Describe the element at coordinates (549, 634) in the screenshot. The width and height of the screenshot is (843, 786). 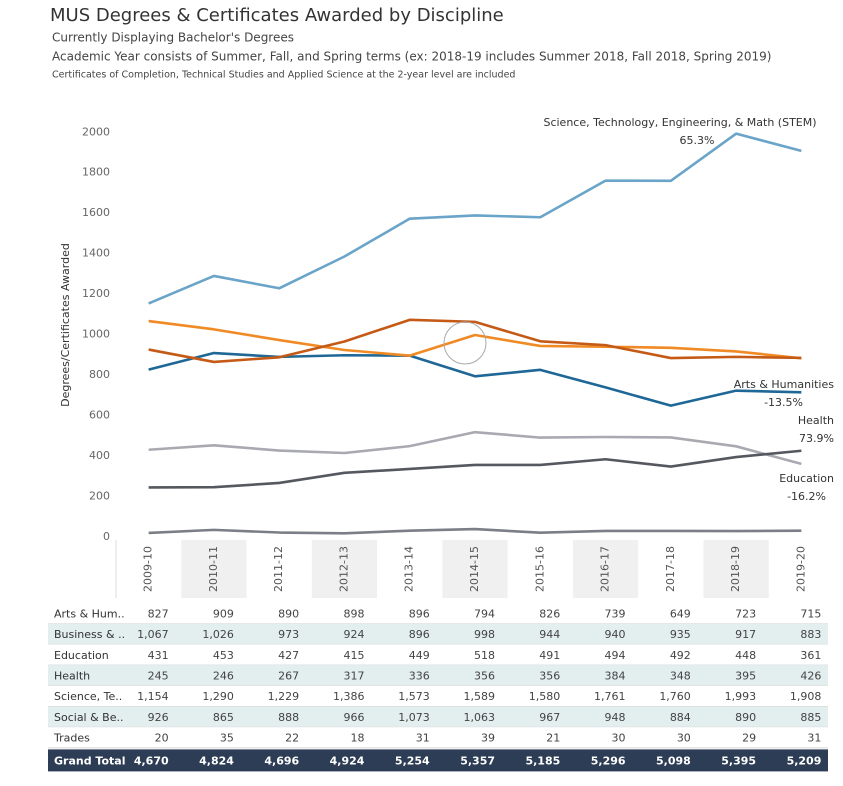
I see `table-cell: 944` at that location.